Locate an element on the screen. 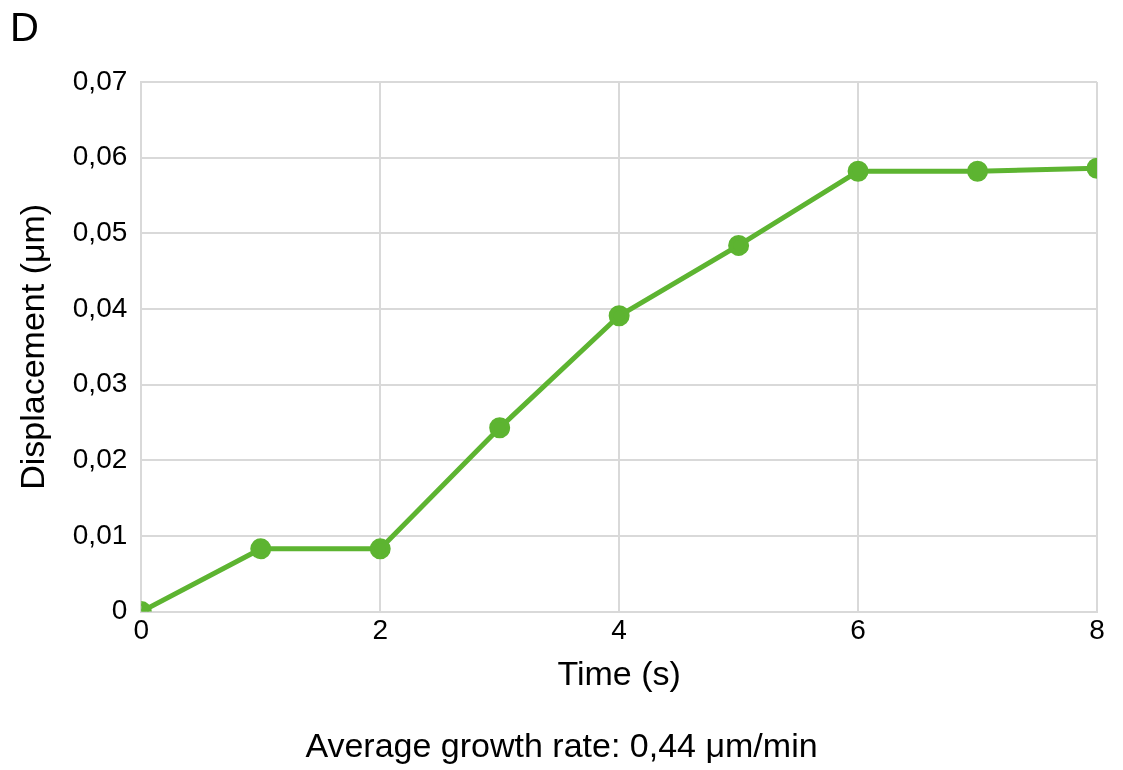 The width and height of the screenshot is (1123, 770). chart-title: D is located at coordinates (24, 27).